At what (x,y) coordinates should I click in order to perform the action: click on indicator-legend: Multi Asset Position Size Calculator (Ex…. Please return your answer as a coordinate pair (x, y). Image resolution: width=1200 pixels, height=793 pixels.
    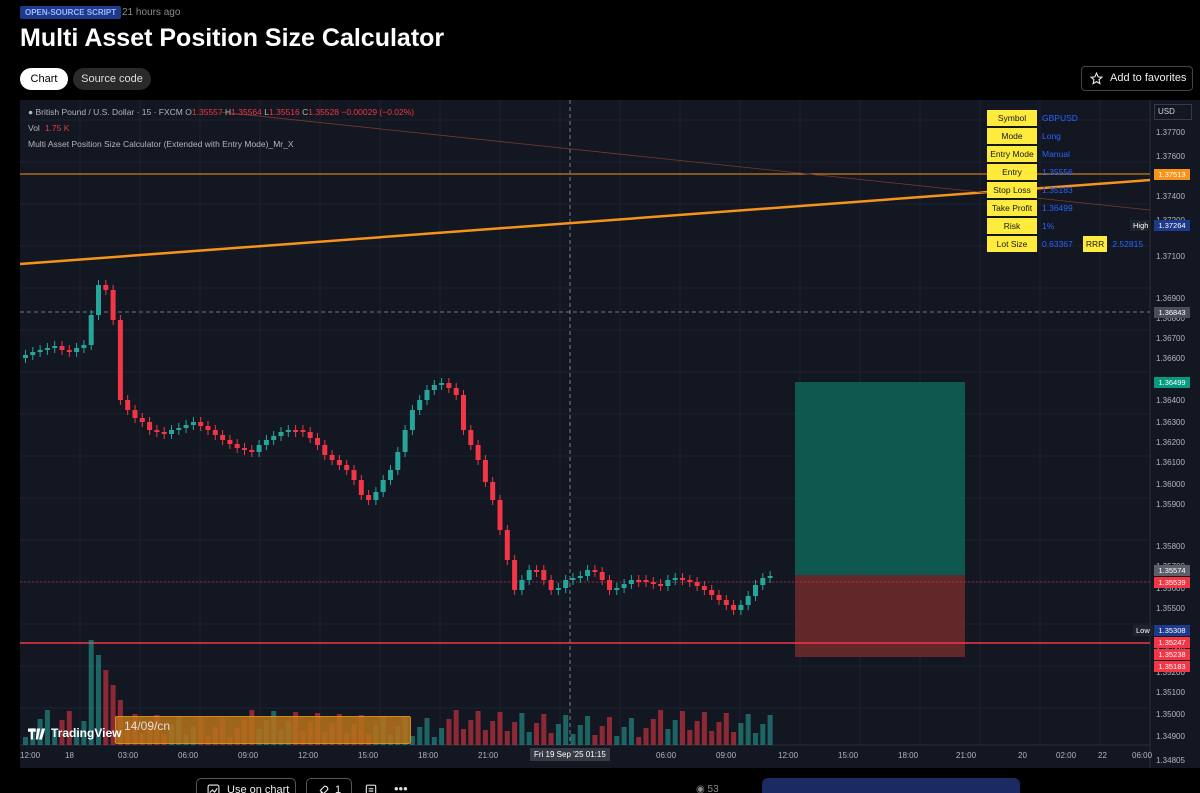
    Looking at the image, I should click on (161, 144).